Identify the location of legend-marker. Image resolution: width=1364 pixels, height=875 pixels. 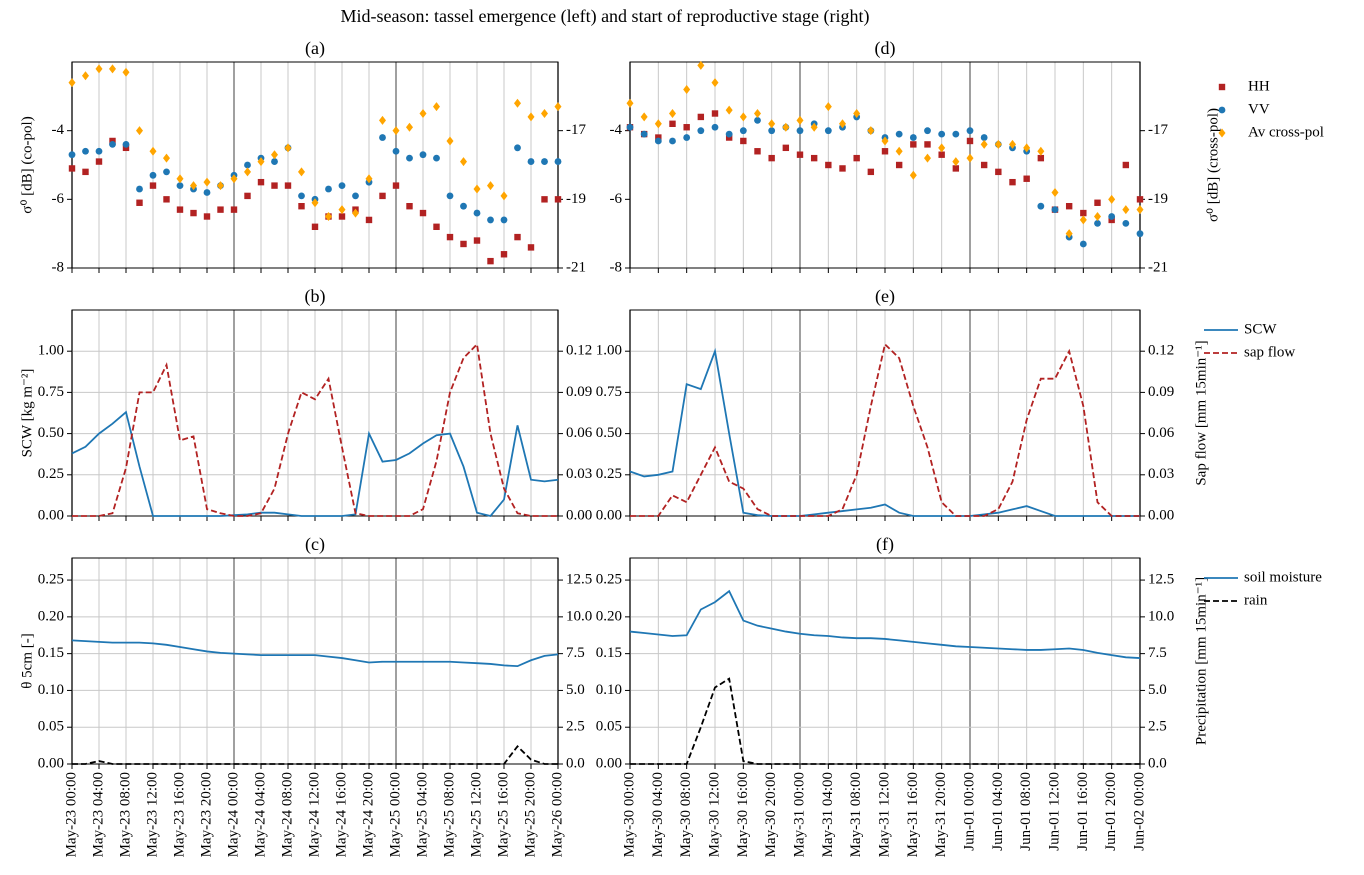
(1222, 110).